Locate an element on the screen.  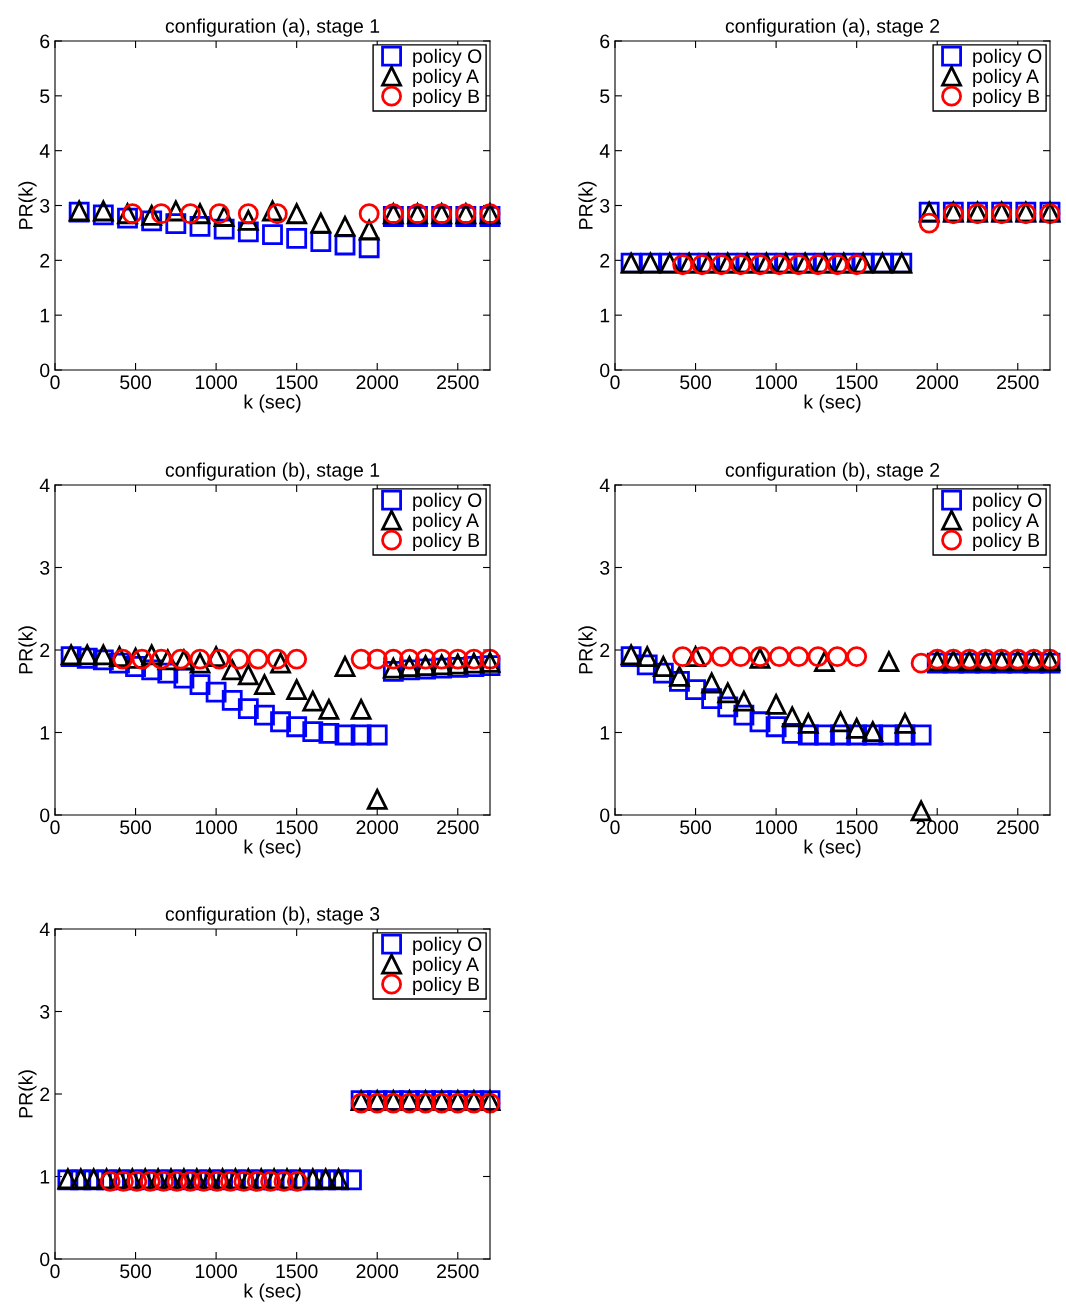
chart-title: configuration (b), stage 2 is located at coordinates (832, 471).